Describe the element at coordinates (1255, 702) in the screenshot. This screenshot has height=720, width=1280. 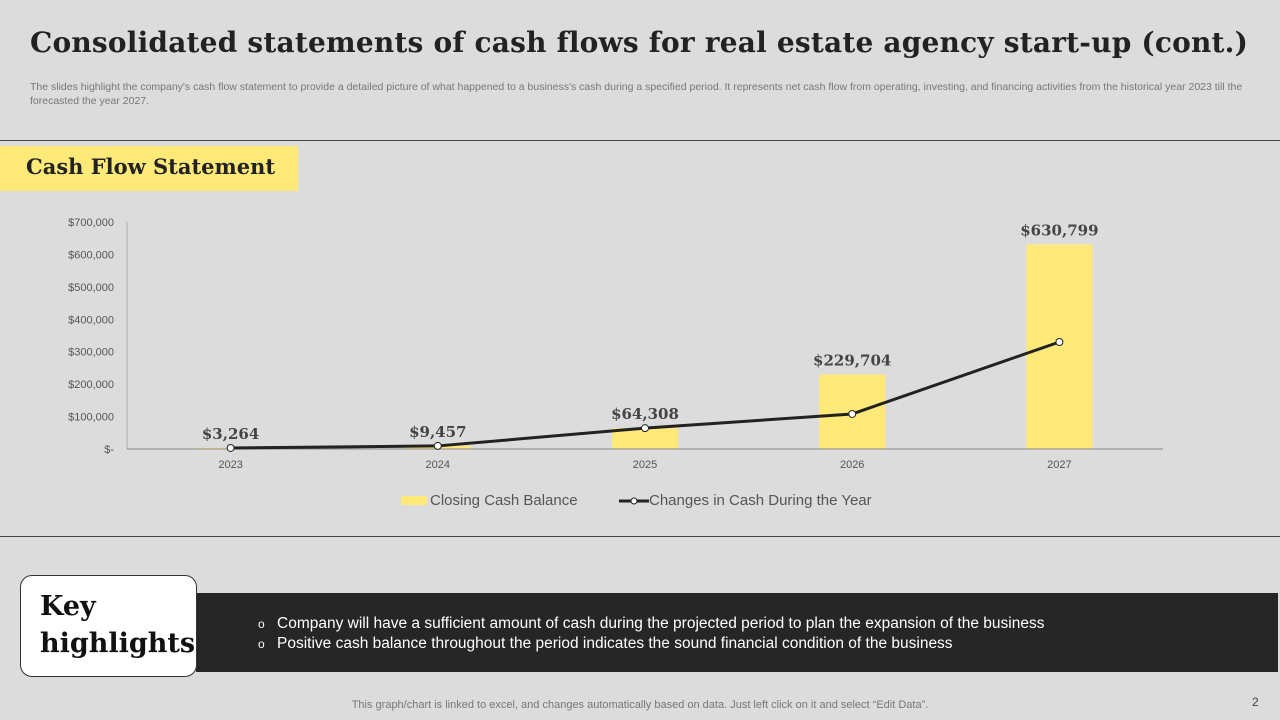
I see `page-number: 2` at that location.